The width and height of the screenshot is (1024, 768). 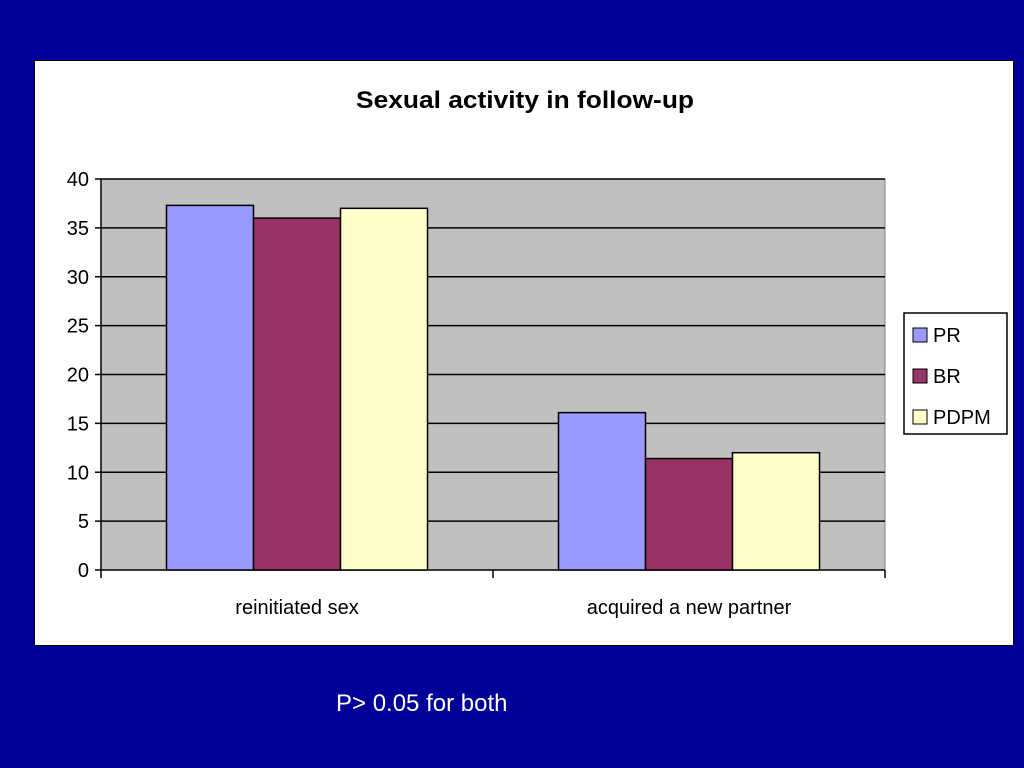 I want to click on legend-swatch-pr, so click(x=920, y=335).